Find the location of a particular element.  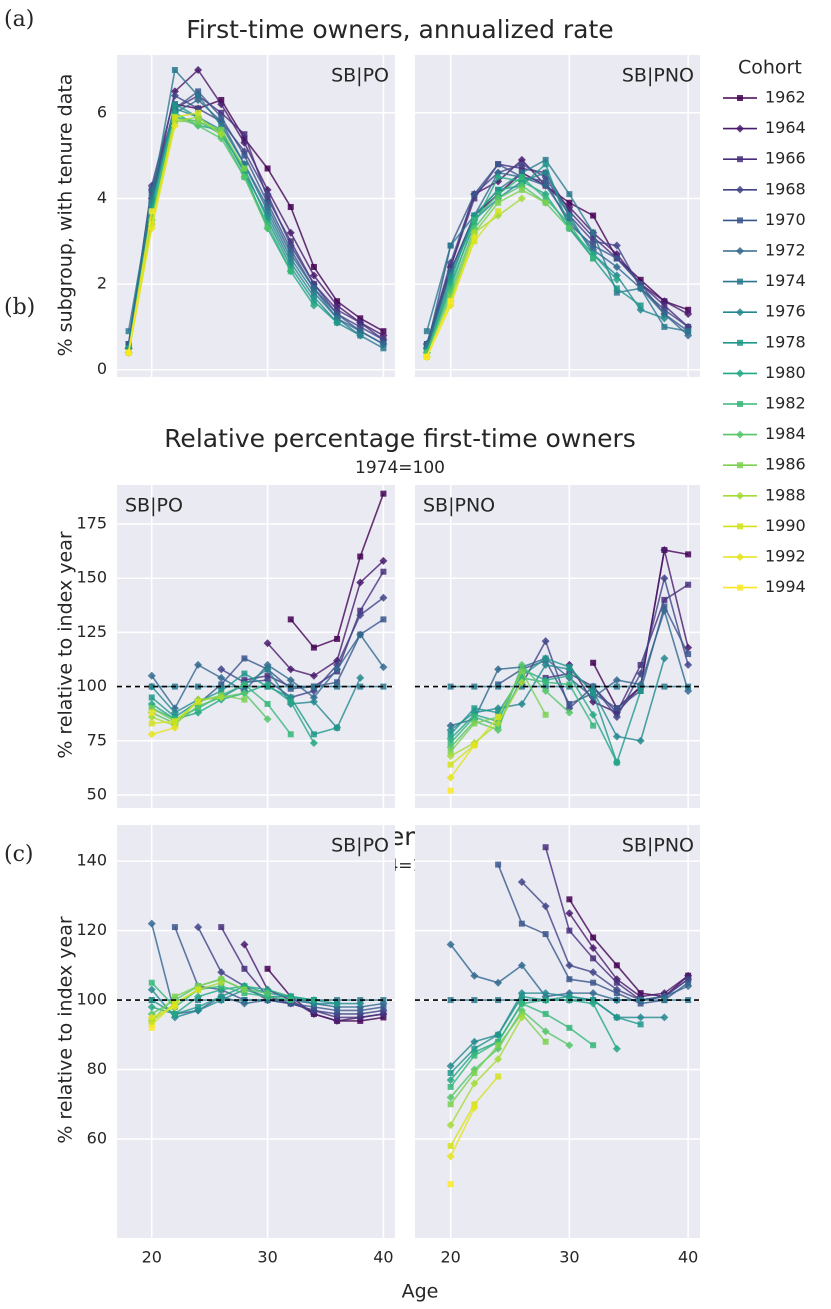

row-subtitle: 1974=100 is located at coordinates (400, 468).